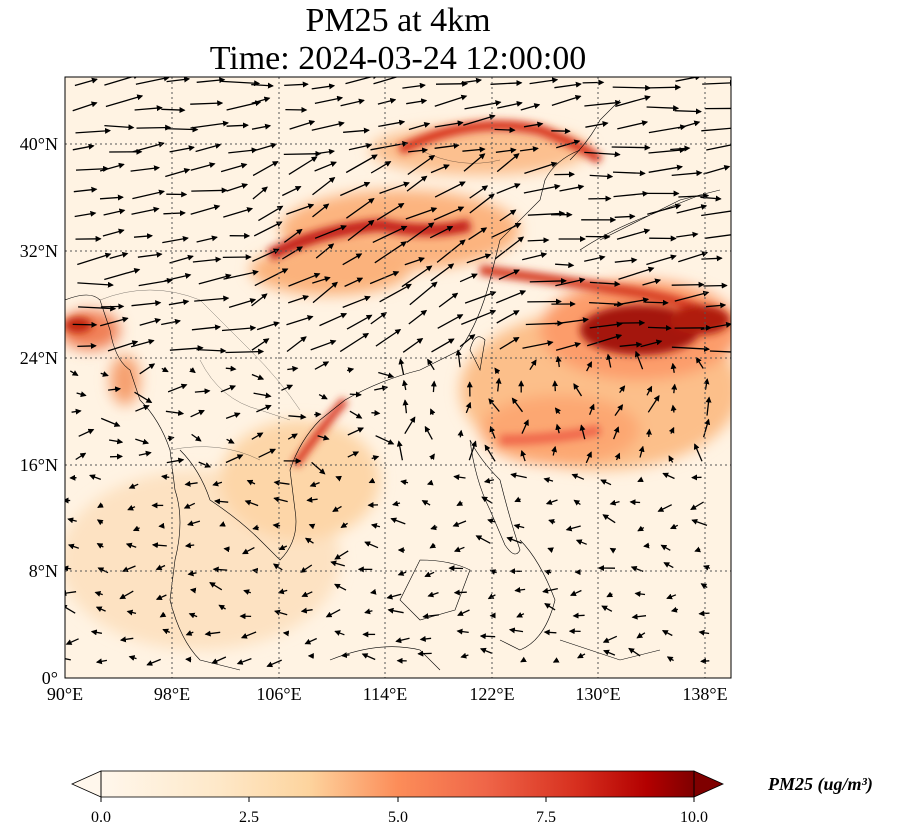  Describe the element at coordinates (820, 784) in the screenshot. I see `colorbar-label: PM25 (ug/m³)` at that location.